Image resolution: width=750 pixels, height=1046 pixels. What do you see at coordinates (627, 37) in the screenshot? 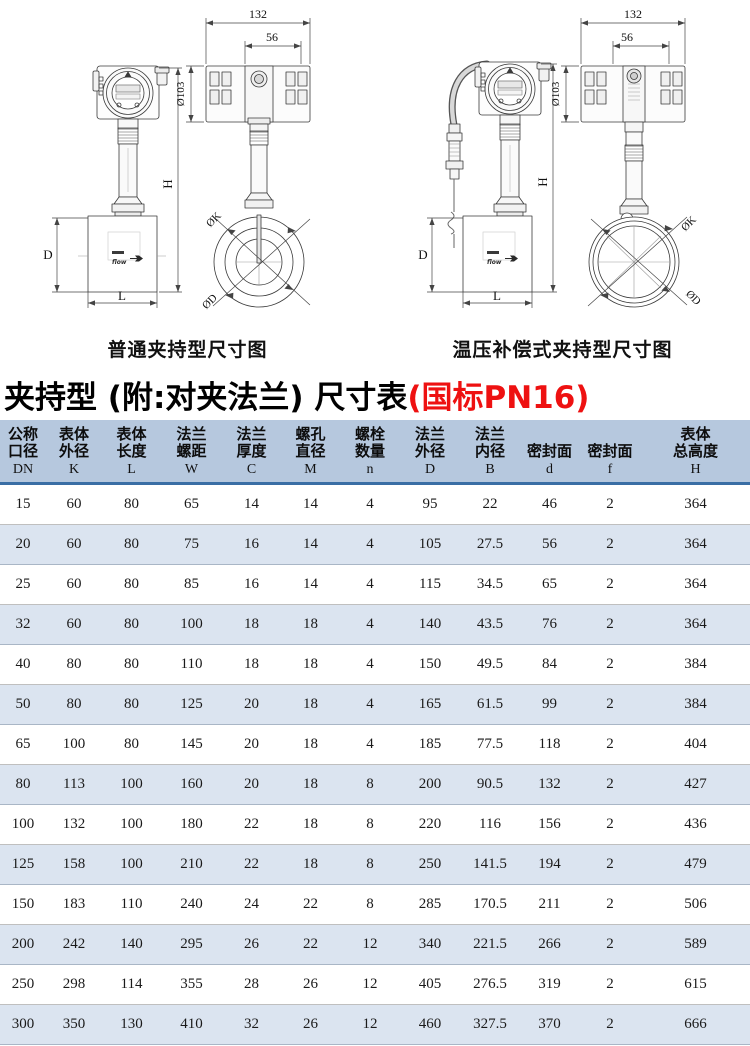
I see `label-56: 56` at bounding box center [627, 37].